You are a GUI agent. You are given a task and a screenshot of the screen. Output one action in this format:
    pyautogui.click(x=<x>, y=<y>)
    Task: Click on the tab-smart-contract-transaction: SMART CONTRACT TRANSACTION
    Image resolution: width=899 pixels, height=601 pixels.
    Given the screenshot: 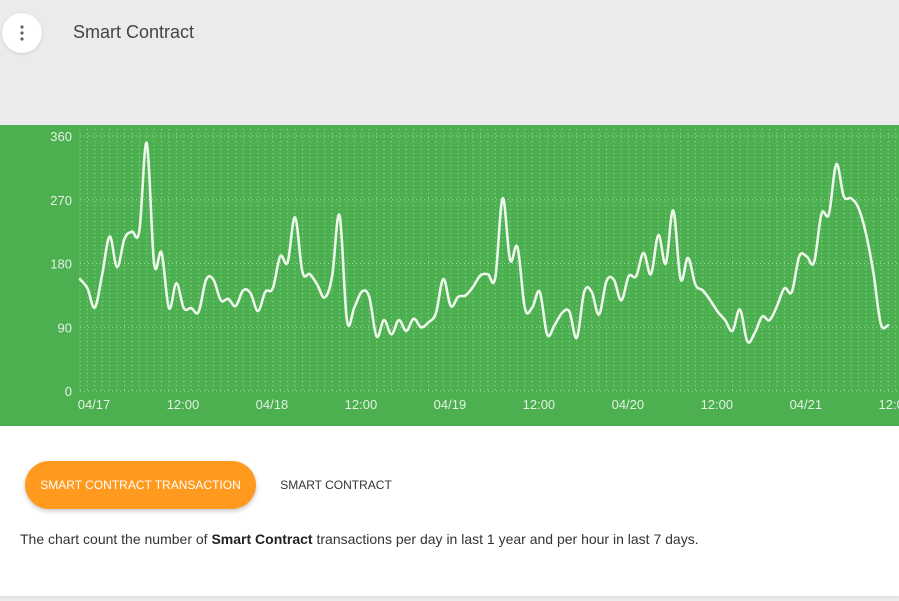 What is the action you would take?
    pyautogui.click(x=140, y=485)
    